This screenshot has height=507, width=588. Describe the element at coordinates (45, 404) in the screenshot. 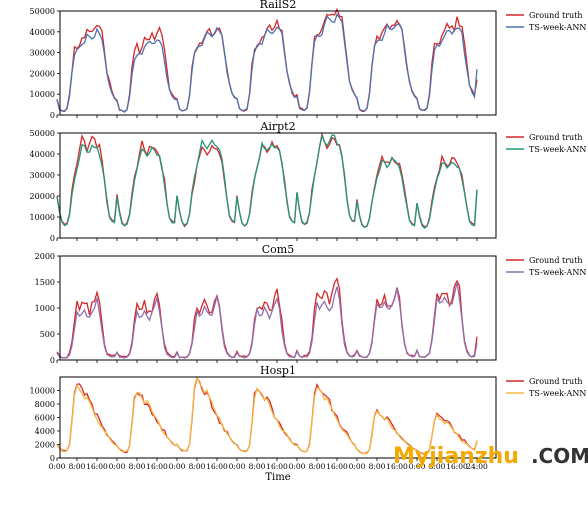

I see `y-tick-label: 8000` at that location.